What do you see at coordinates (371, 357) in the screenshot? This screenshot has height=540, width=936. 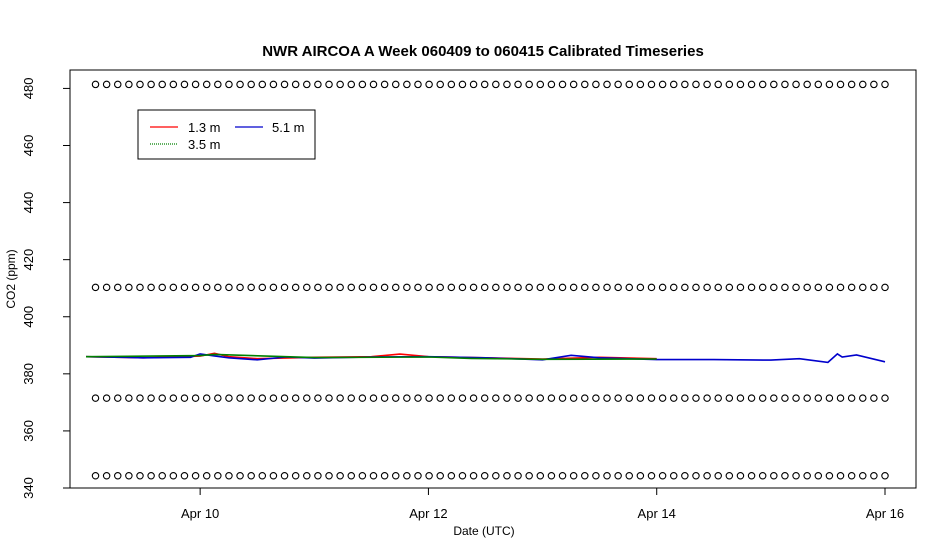 I see `series-line-3-5-m` at bounding box center [371, 357].